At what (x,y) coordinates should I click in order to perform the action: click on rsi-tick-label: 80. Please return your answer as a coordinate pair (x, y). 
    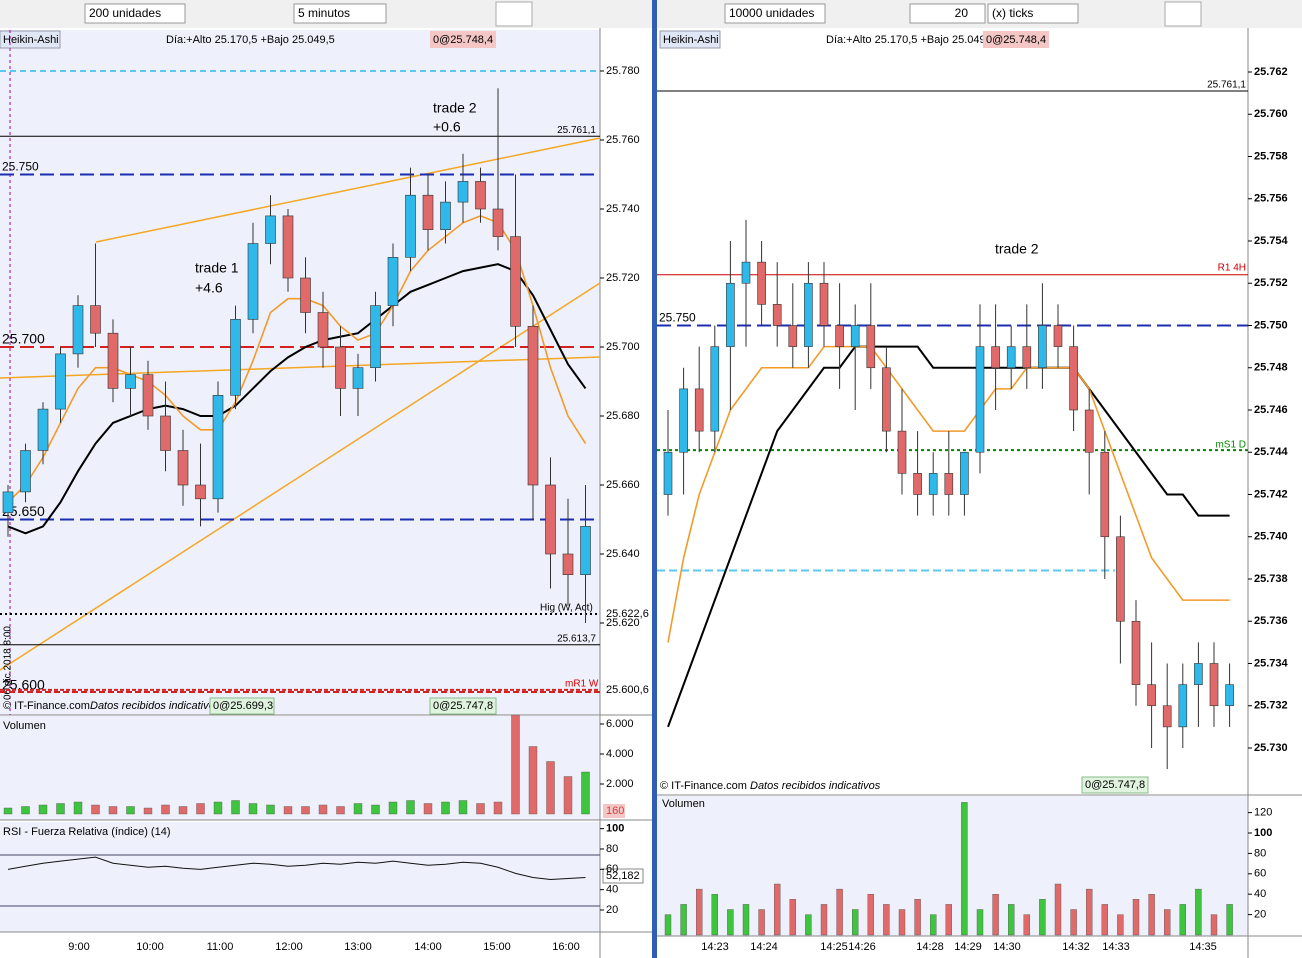
    Looking at the image, I should click on (612, 849).